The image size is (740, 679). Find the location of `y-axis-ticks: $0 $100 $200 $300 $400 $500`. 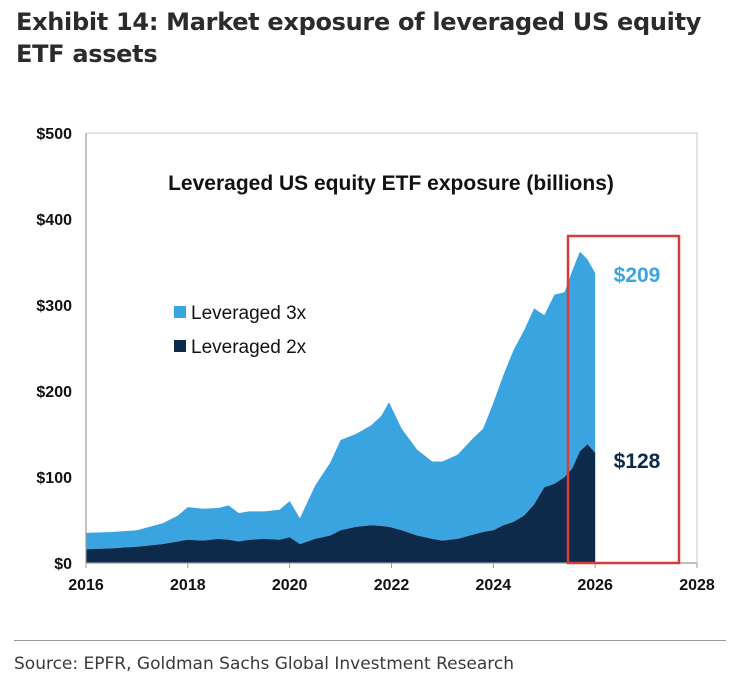

y-axis-ticks: $0 $100 $200 $300 $400 $500 is located at coordinates (54, 349).